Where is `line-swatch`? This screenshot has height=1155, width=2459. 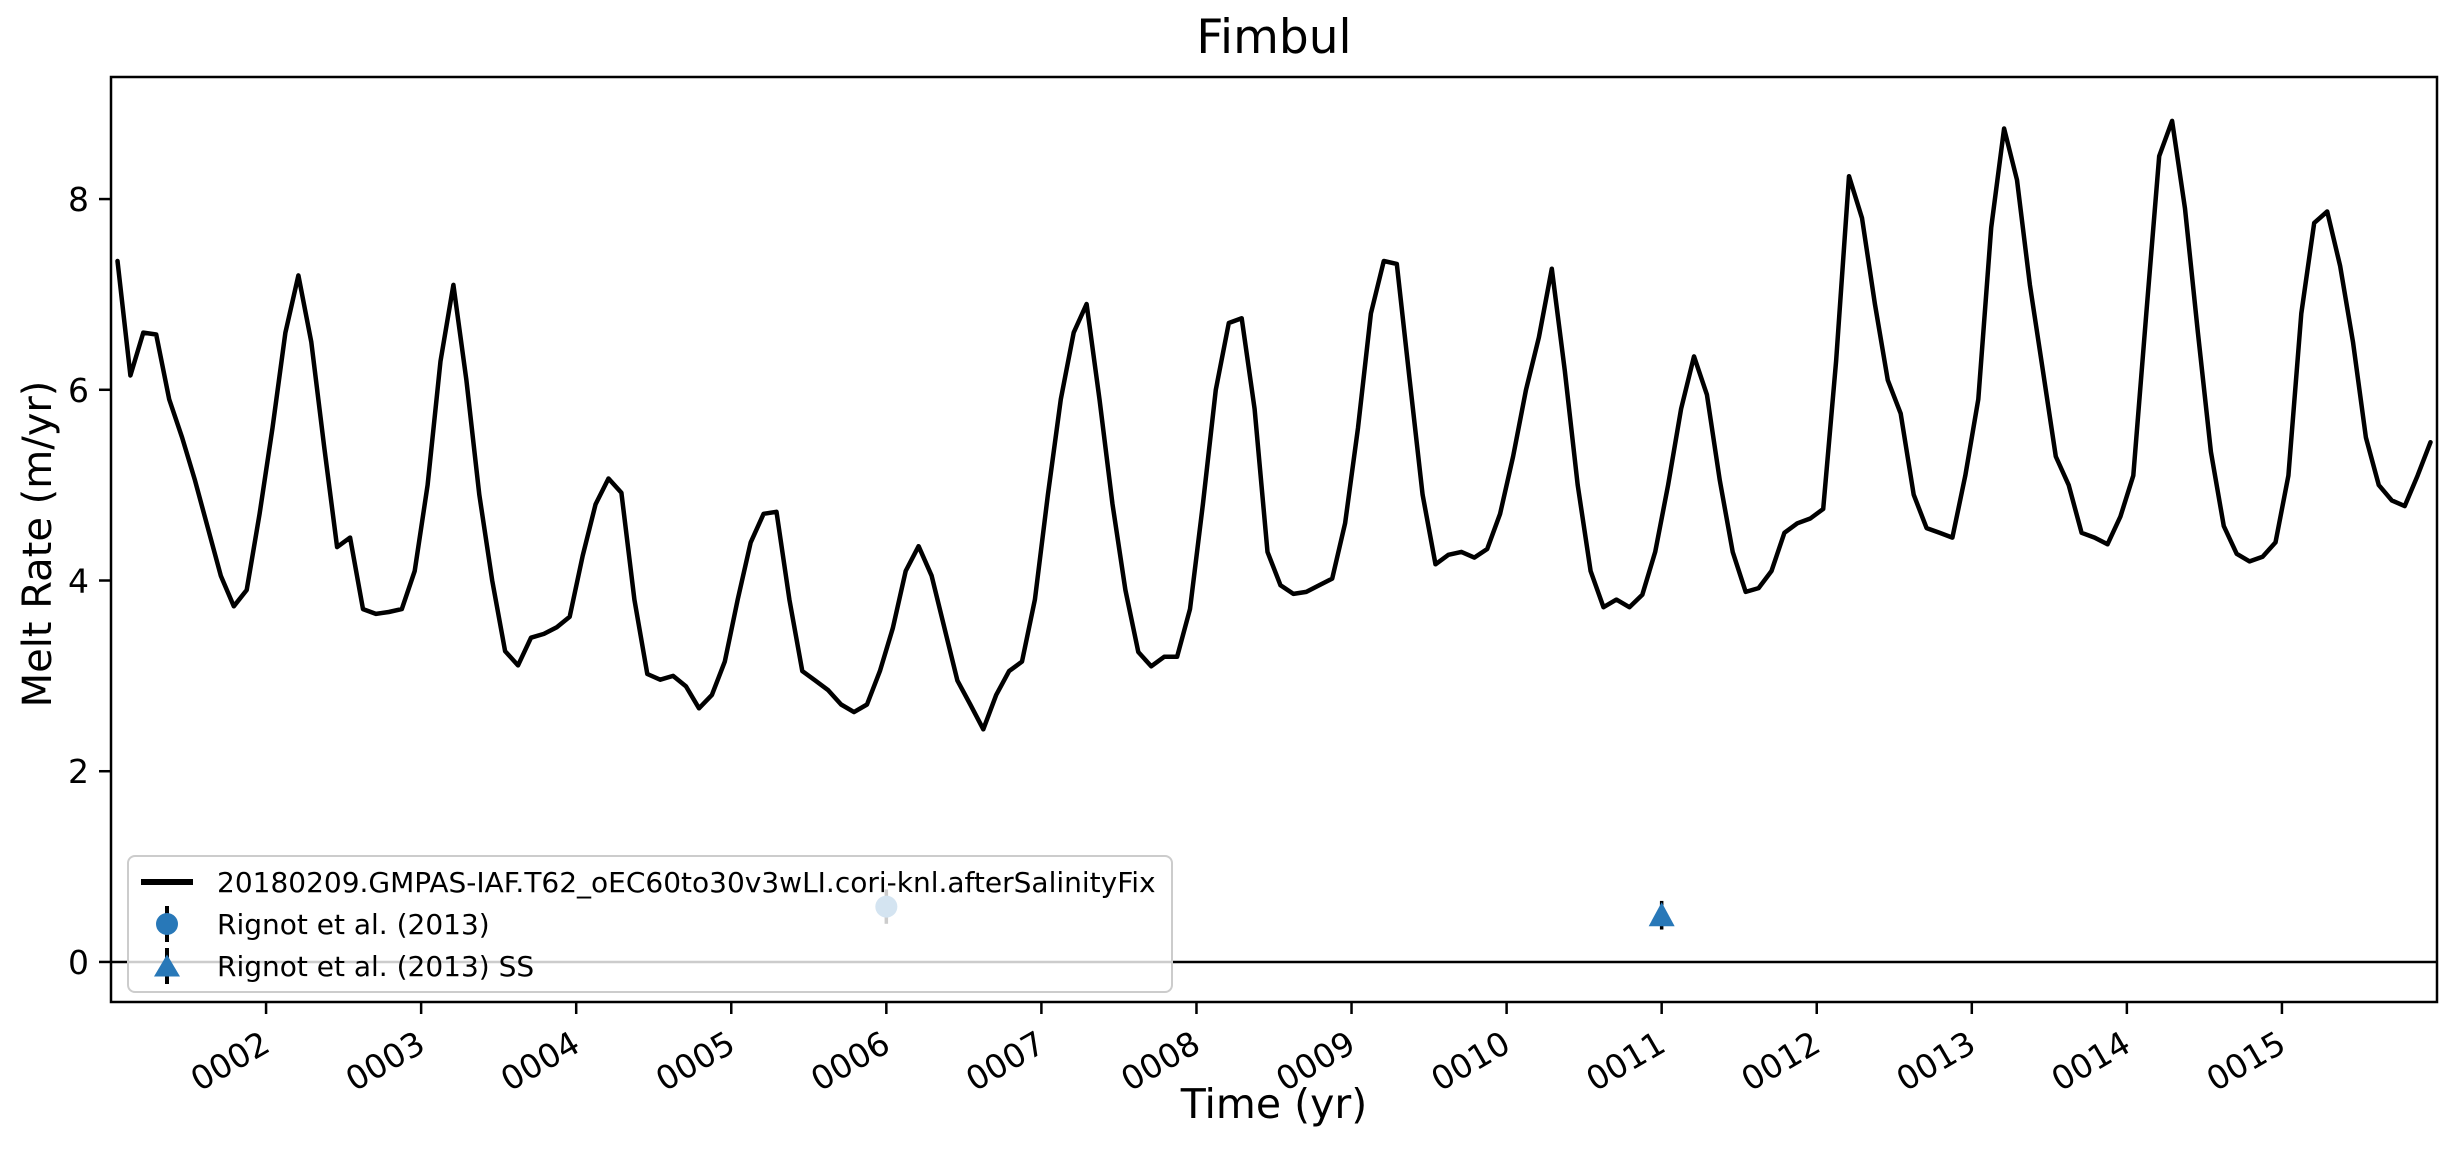 line-swatch is located at coordinates (167, 882).